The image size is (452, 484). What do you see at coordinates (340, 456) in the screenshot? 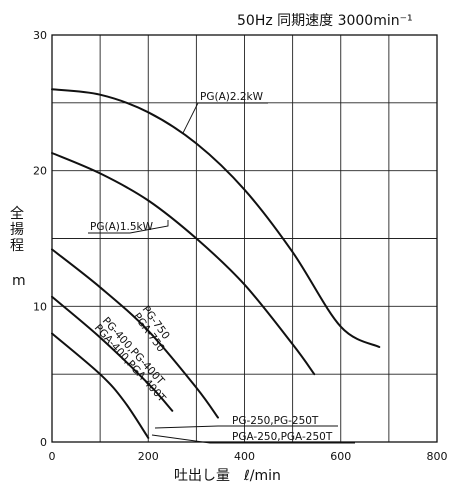
I see `x-tick-label: 600` at bounding box center [340, 456].